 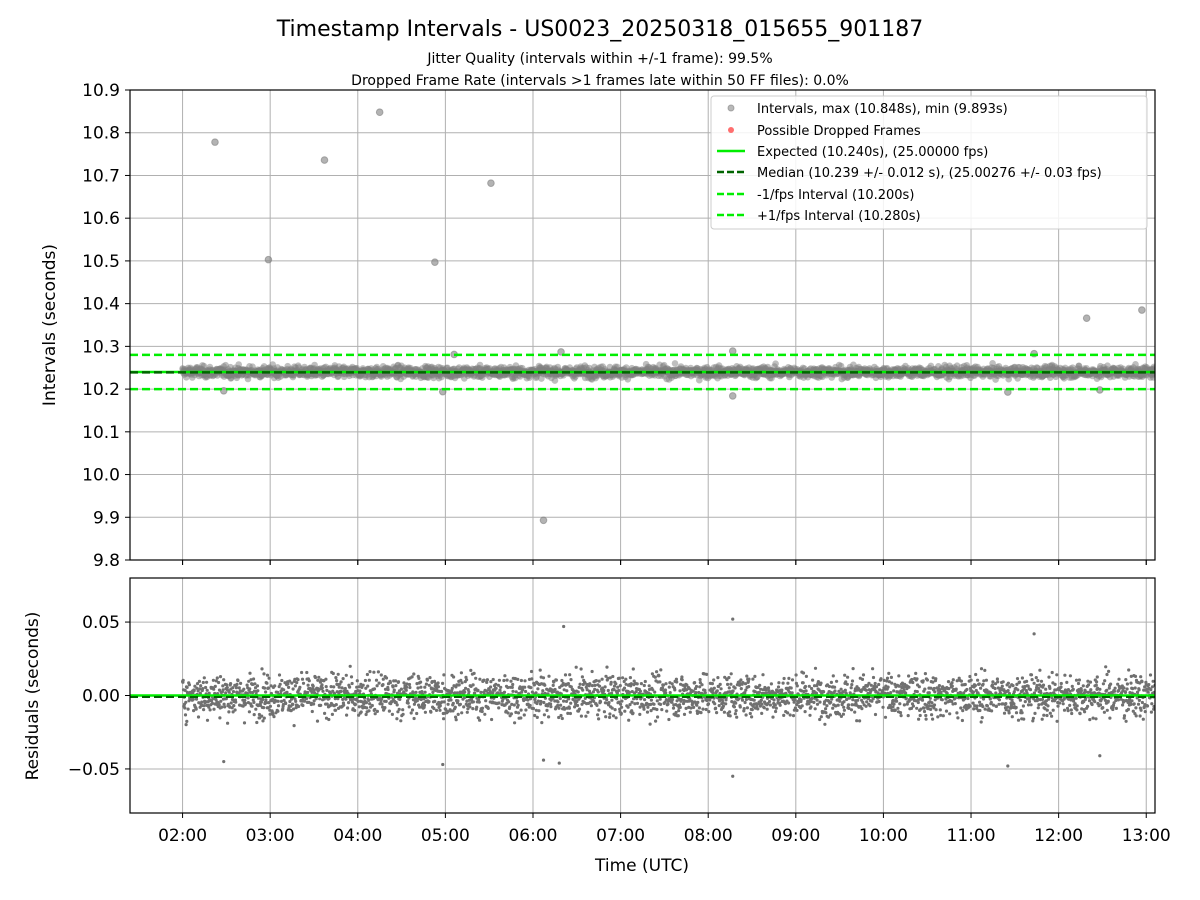 I want to click on intervals-reference-lines, so click(x=642, y=372).